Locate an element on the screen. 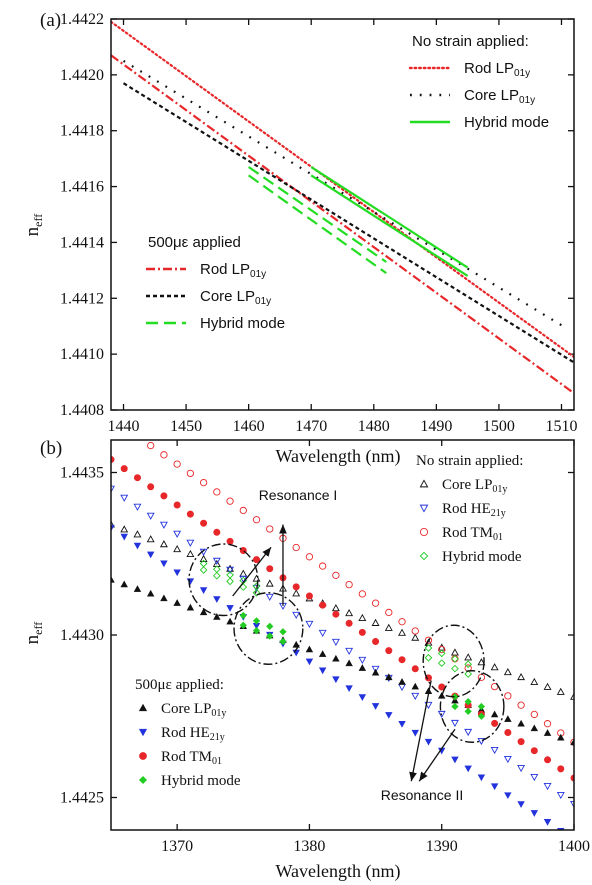 This screenshot has width=592, height=885. resonance-ellipse is located at coordinates (223, 580).